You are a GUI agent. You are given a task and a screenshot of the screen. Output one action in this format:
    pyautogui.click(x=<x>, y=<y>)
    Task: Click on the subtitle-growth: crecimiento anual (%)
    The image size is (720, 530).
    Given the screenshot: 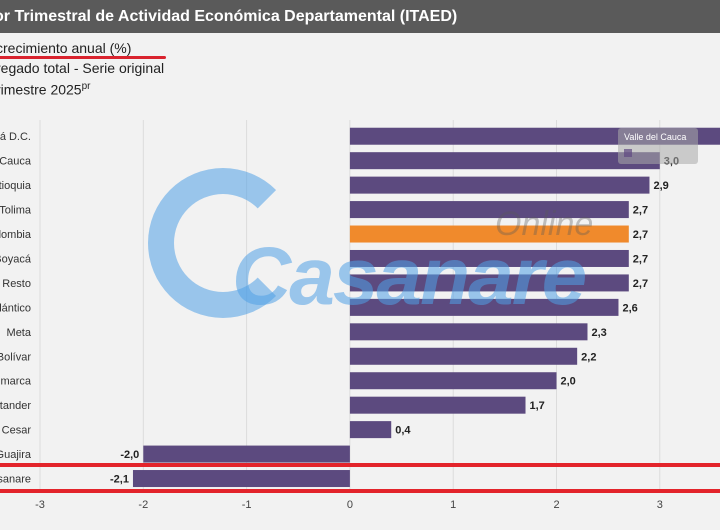 What is the action you would take?
    pyautogui.click(x=66, y=48)
    